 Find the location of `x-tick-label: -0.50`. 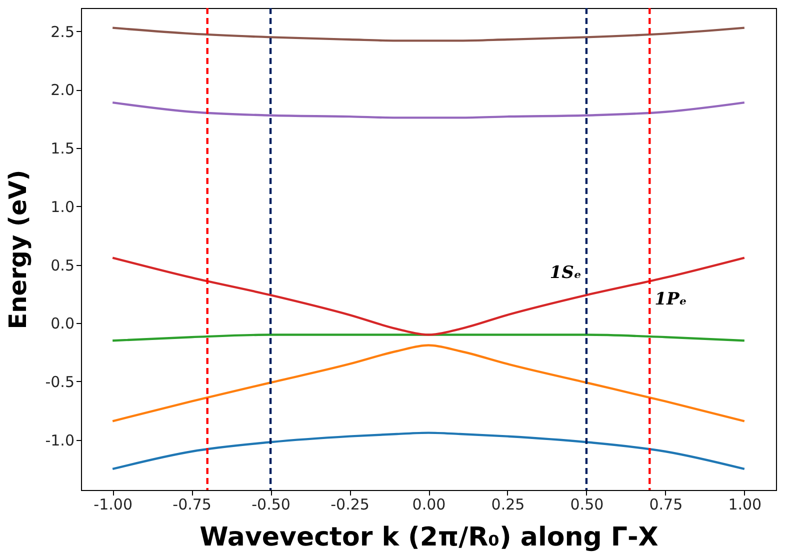

x-tick-label: -0.50 is located at coordinates (271, 505).